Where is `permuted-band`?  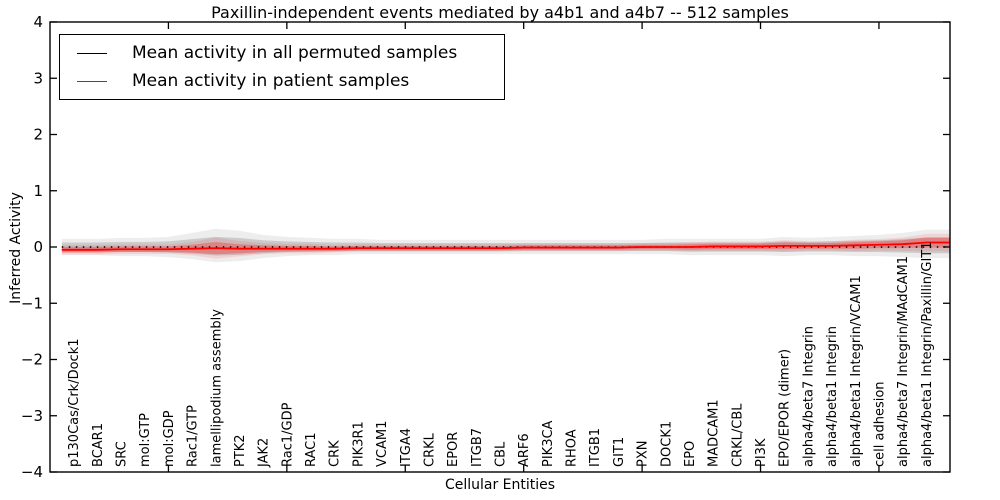 permuted-band is located at coordinates (505, 246).